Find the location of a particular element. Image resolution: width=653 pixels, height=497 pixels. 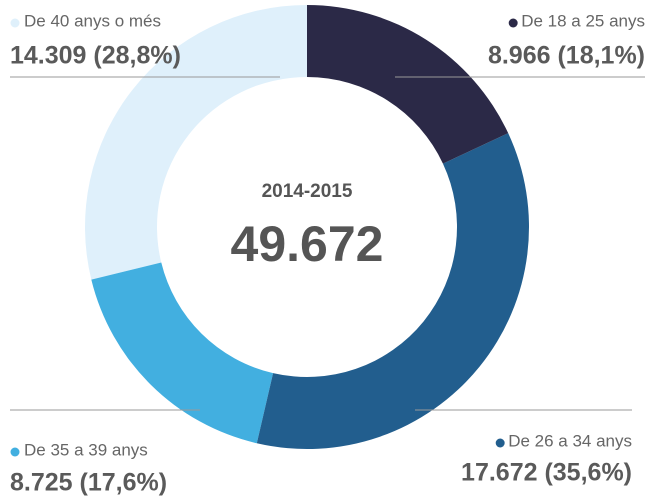

value-label: 8.966 (18,1%) is located at coordinates (566, 56).